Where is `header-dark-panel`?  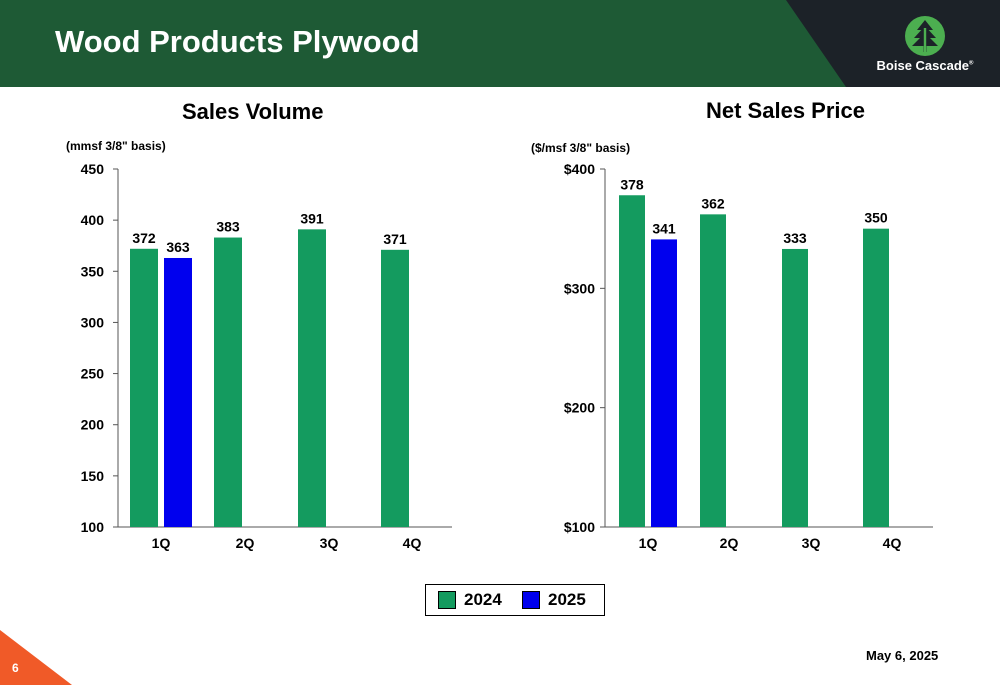 header-dark-panel is located at coordinates (893, 43).